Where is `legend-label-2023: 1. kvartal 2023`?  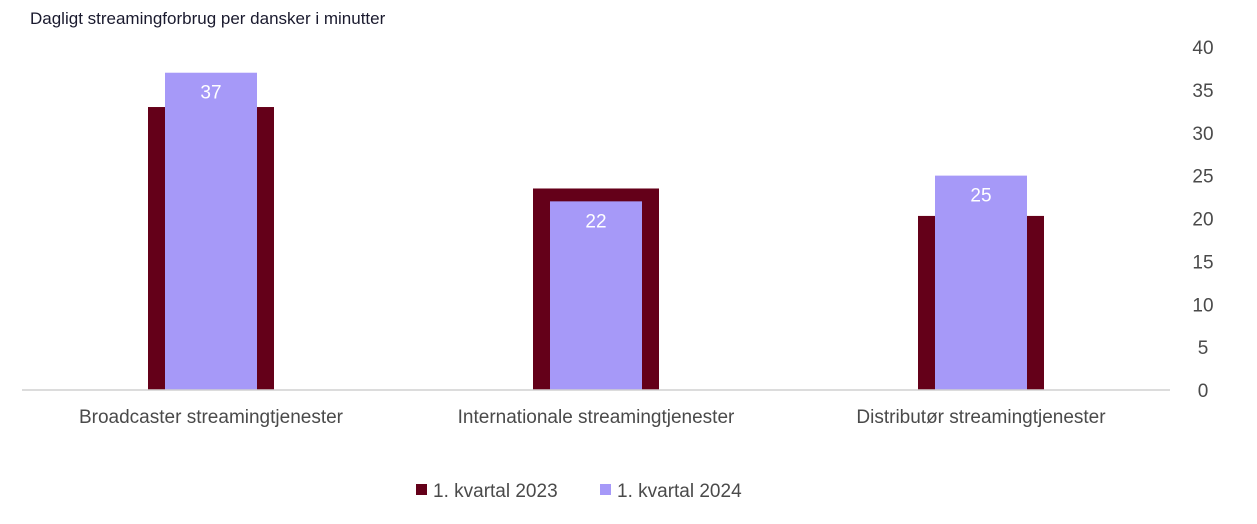
legend-label-2023: 1. kvartal 2023 is located at coordinates (495, 491).